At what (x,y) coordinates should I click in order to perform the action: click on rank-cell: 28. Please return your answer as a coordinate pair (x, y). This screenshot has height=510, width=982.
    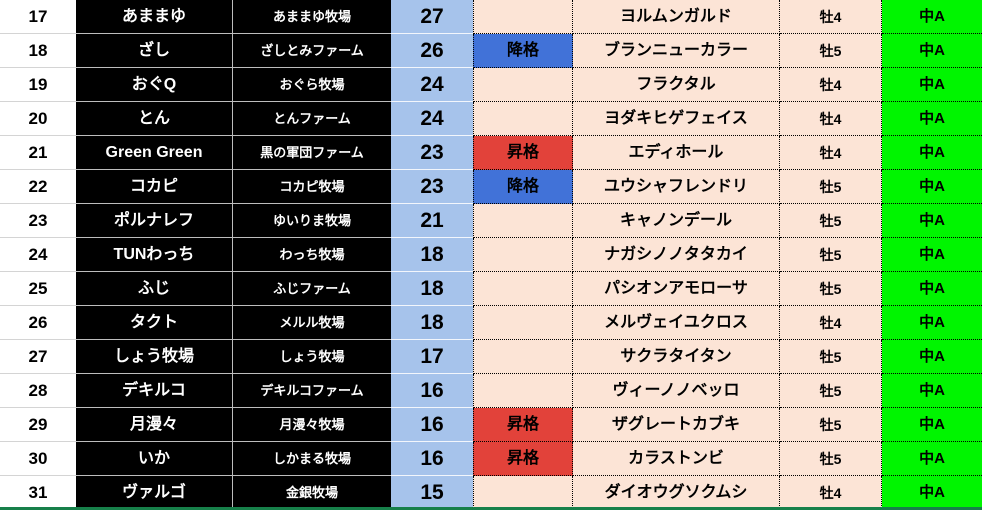
    Looking at the image, I should click on (38, 391).